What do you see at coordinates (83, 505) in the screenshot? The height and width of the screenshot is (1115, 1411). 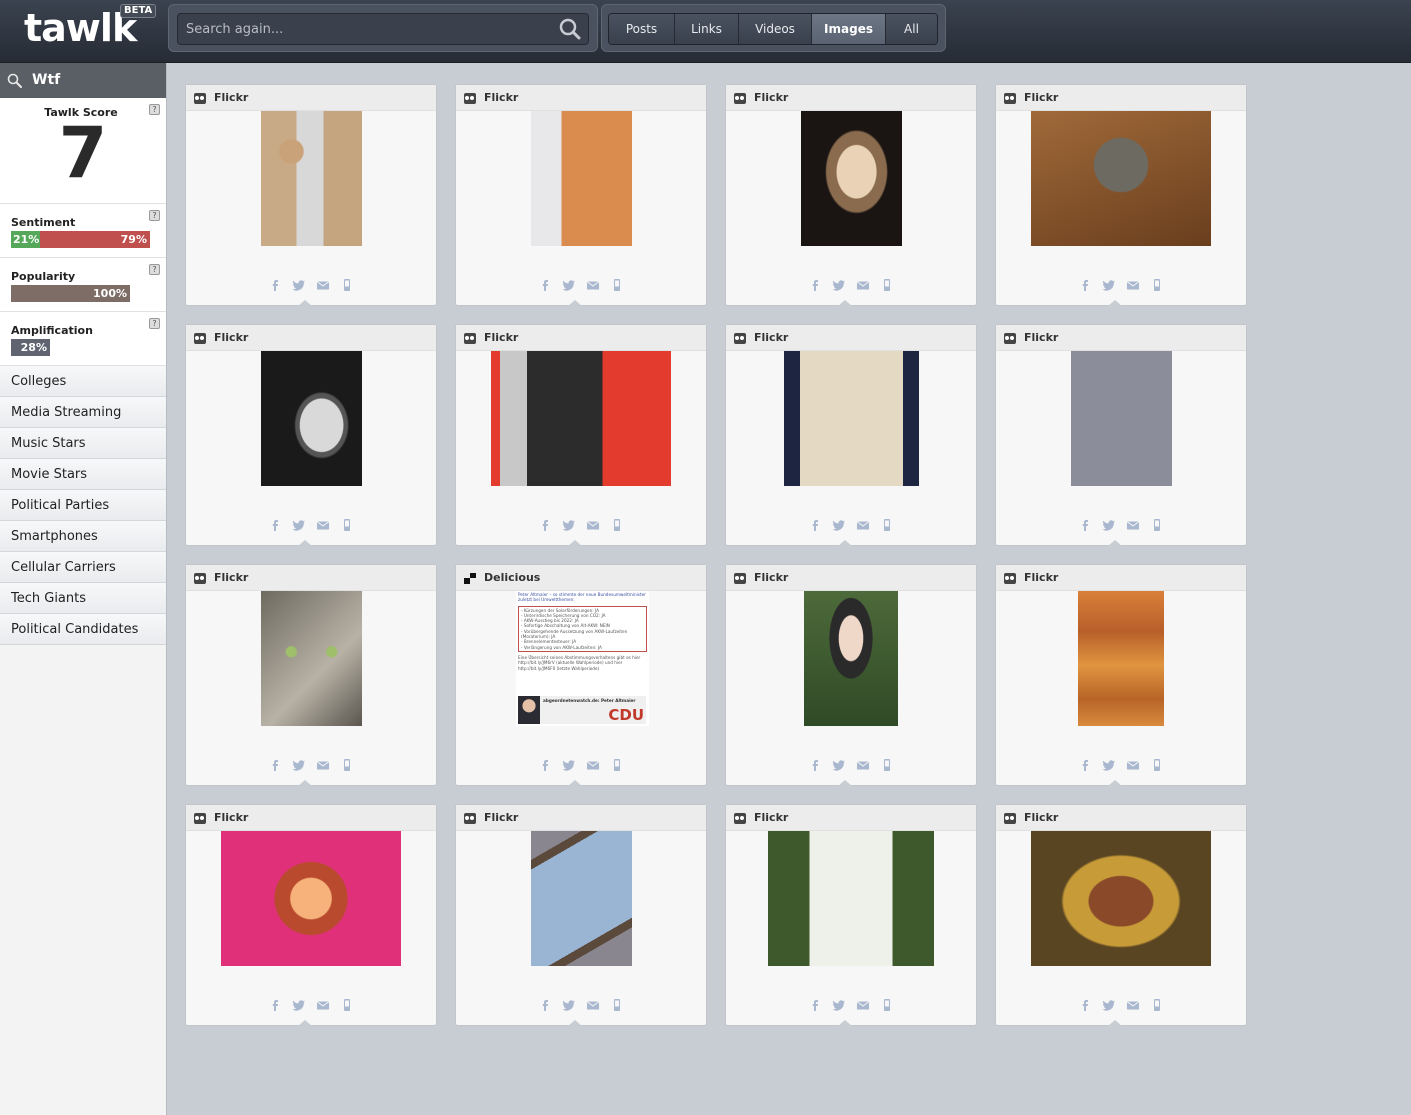 I see `category-political-parties: Political Parties` at bounding box center [83, 505].